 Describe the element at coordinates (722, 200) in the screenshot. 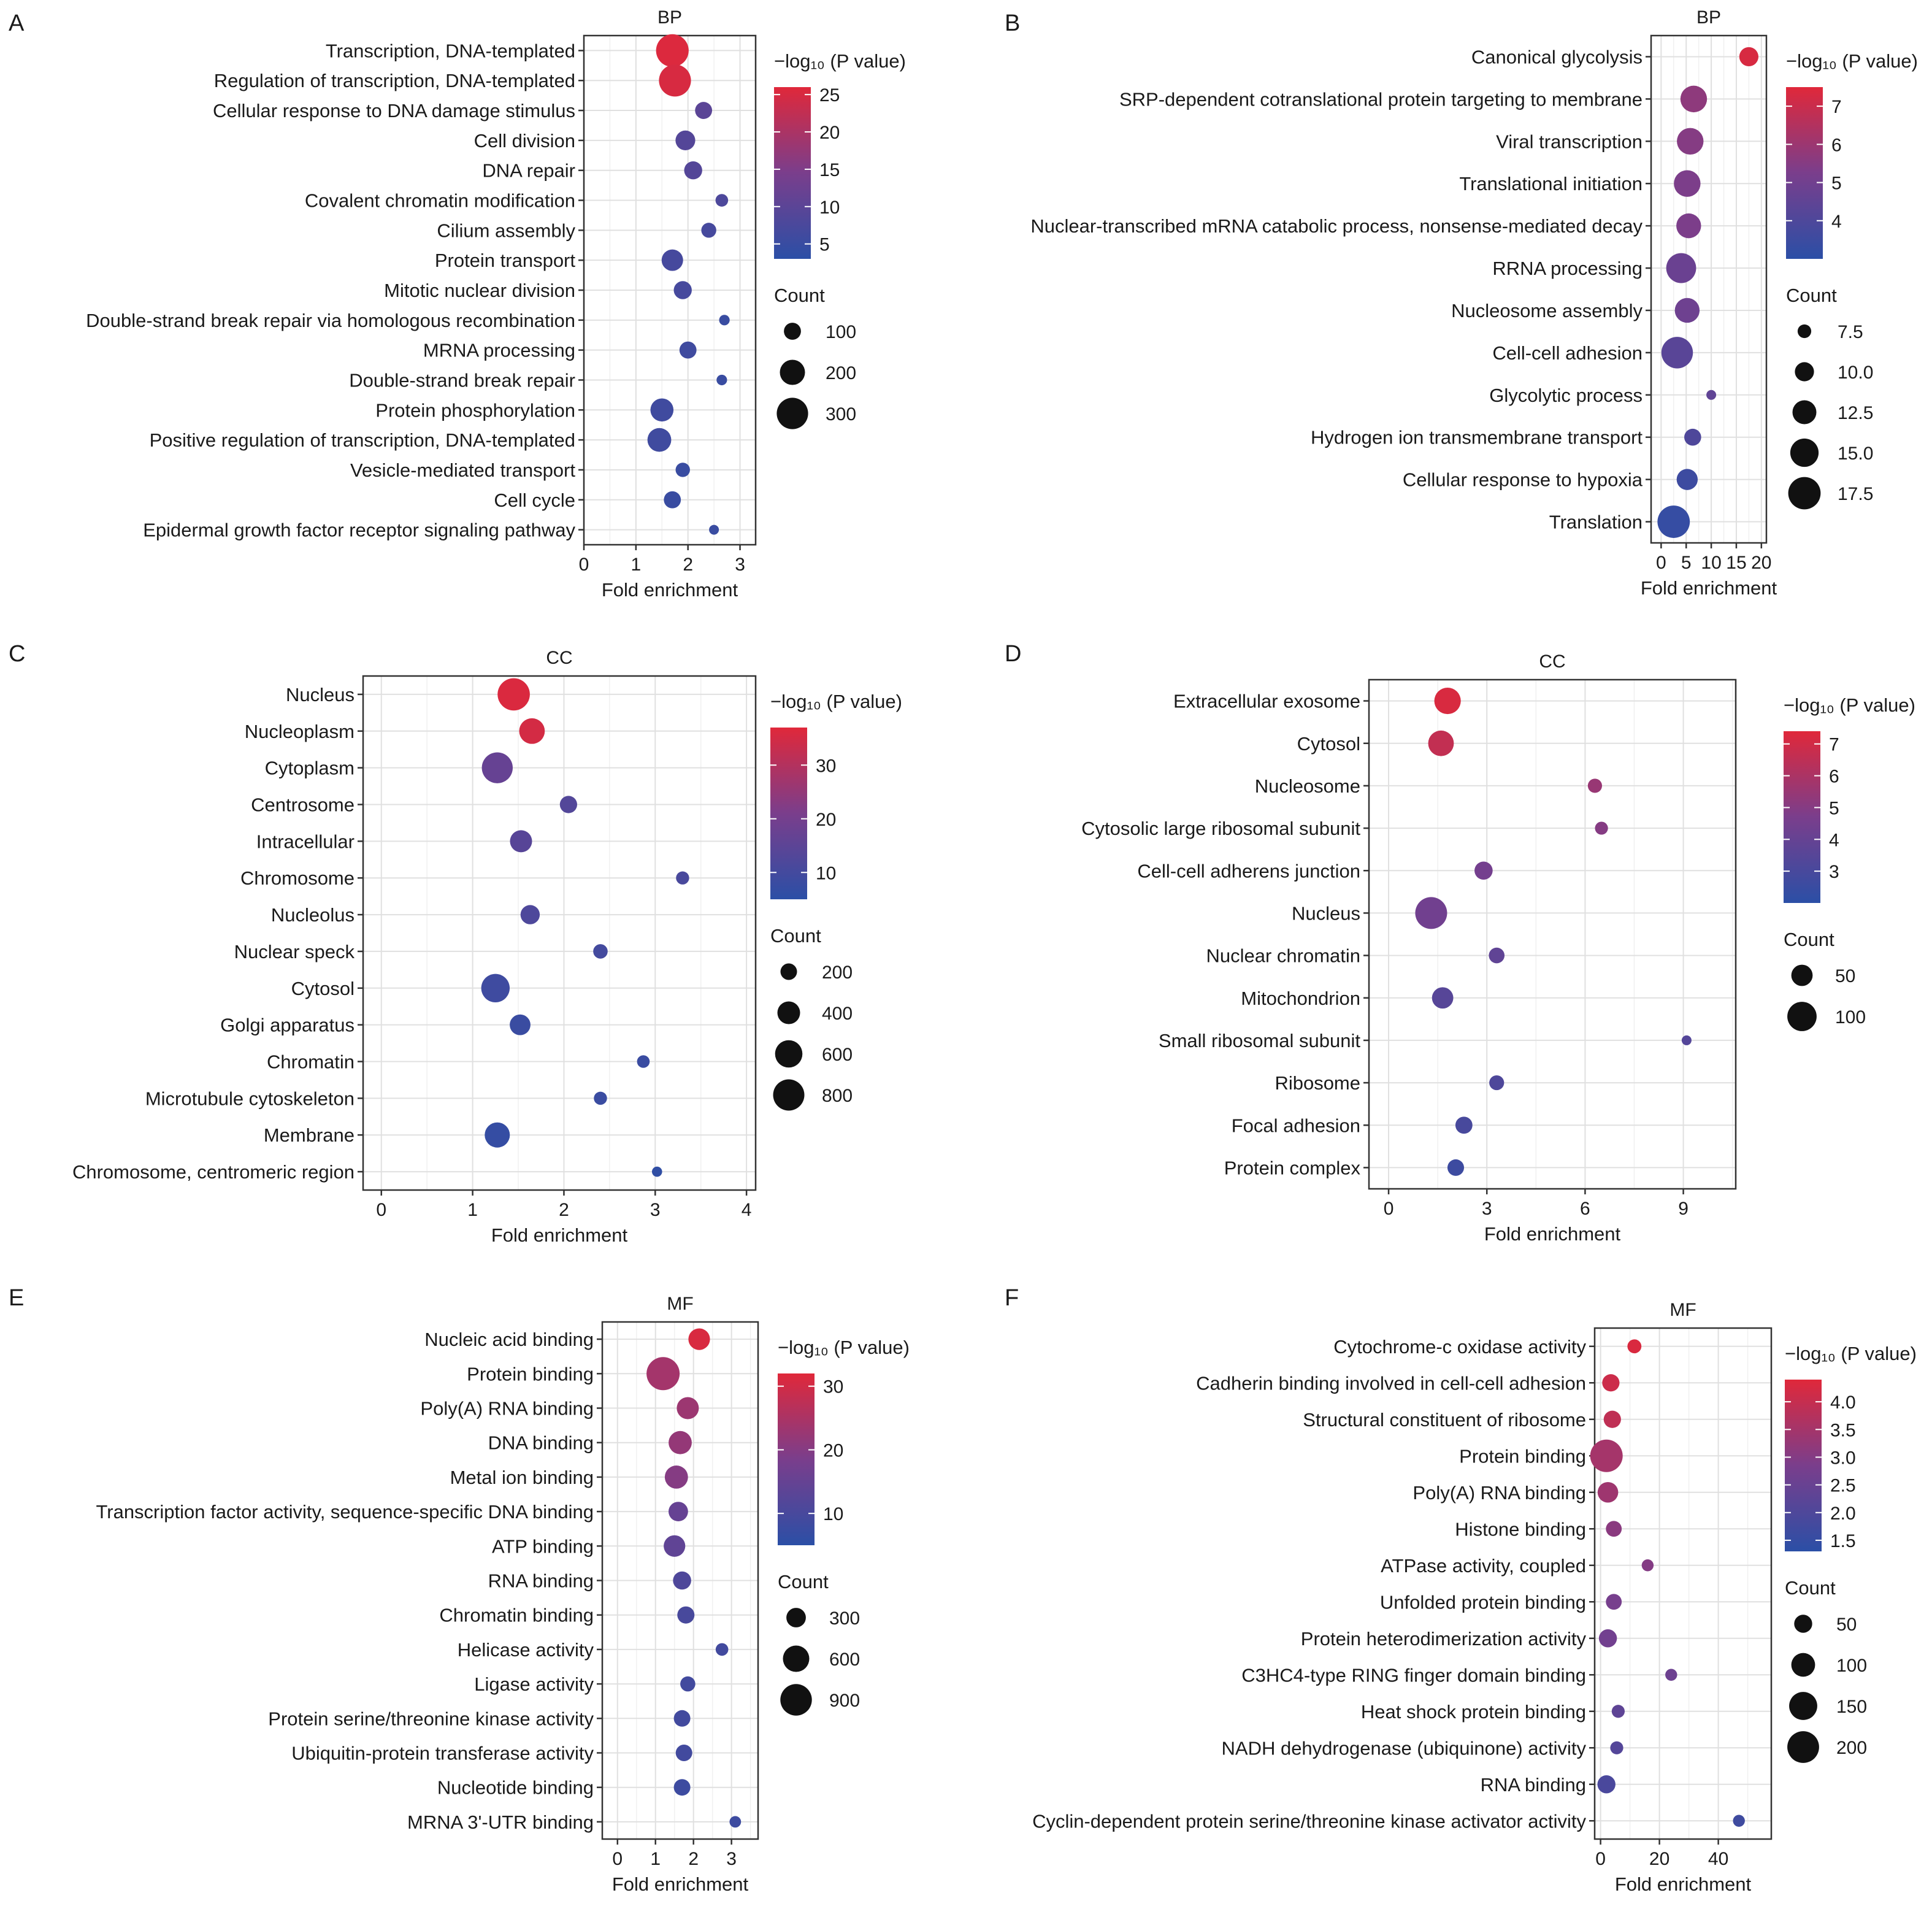

I see `point-covalent-chromatin-modification` at that location.